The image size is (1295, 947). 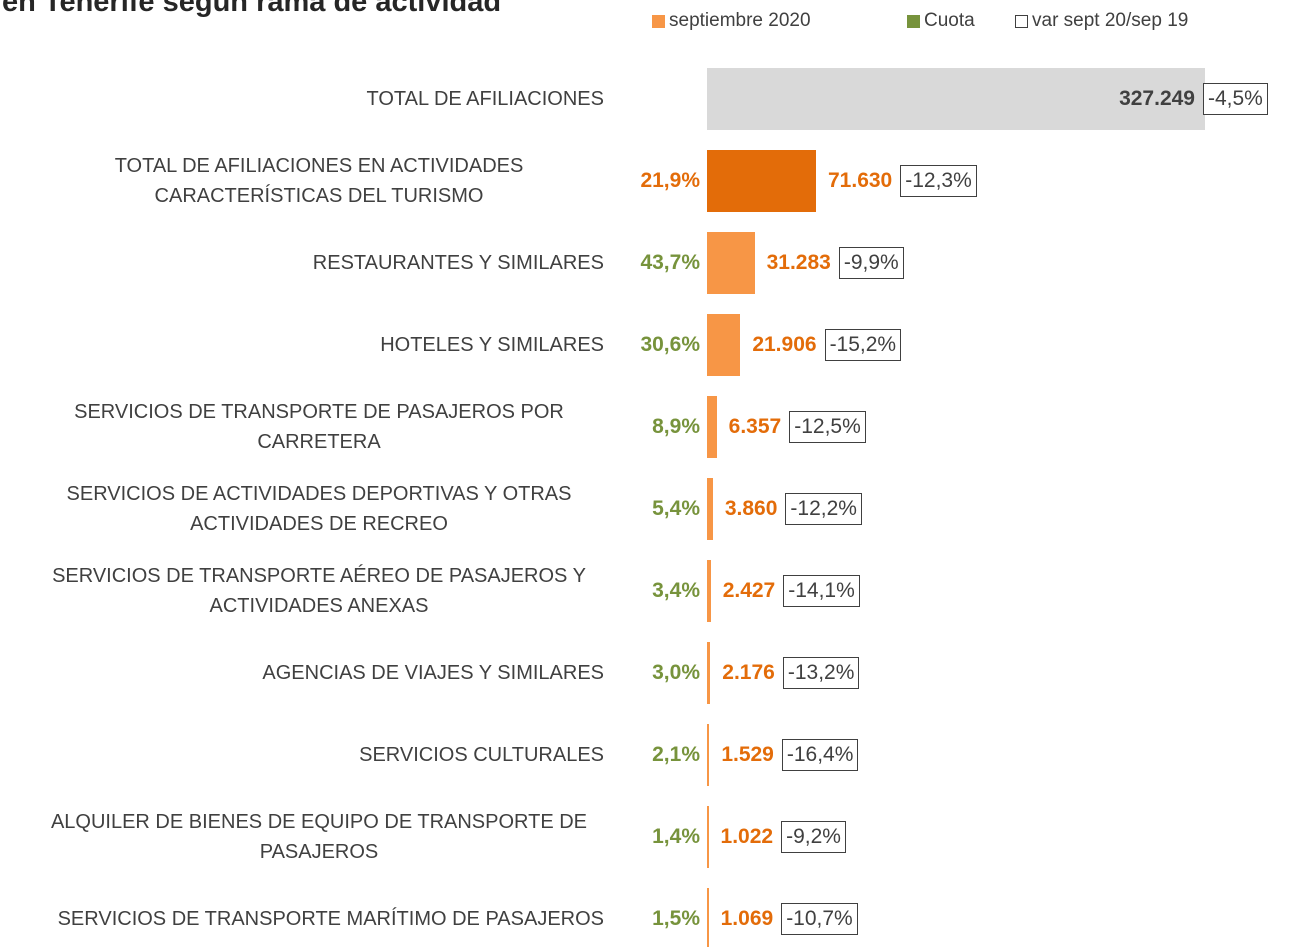 What do you see at coordinates (433, 673) in the screenshot?
I see `category-label: AGENCIAS DE VIAJES Y SIMILARES` at bounding box center [433, 673].